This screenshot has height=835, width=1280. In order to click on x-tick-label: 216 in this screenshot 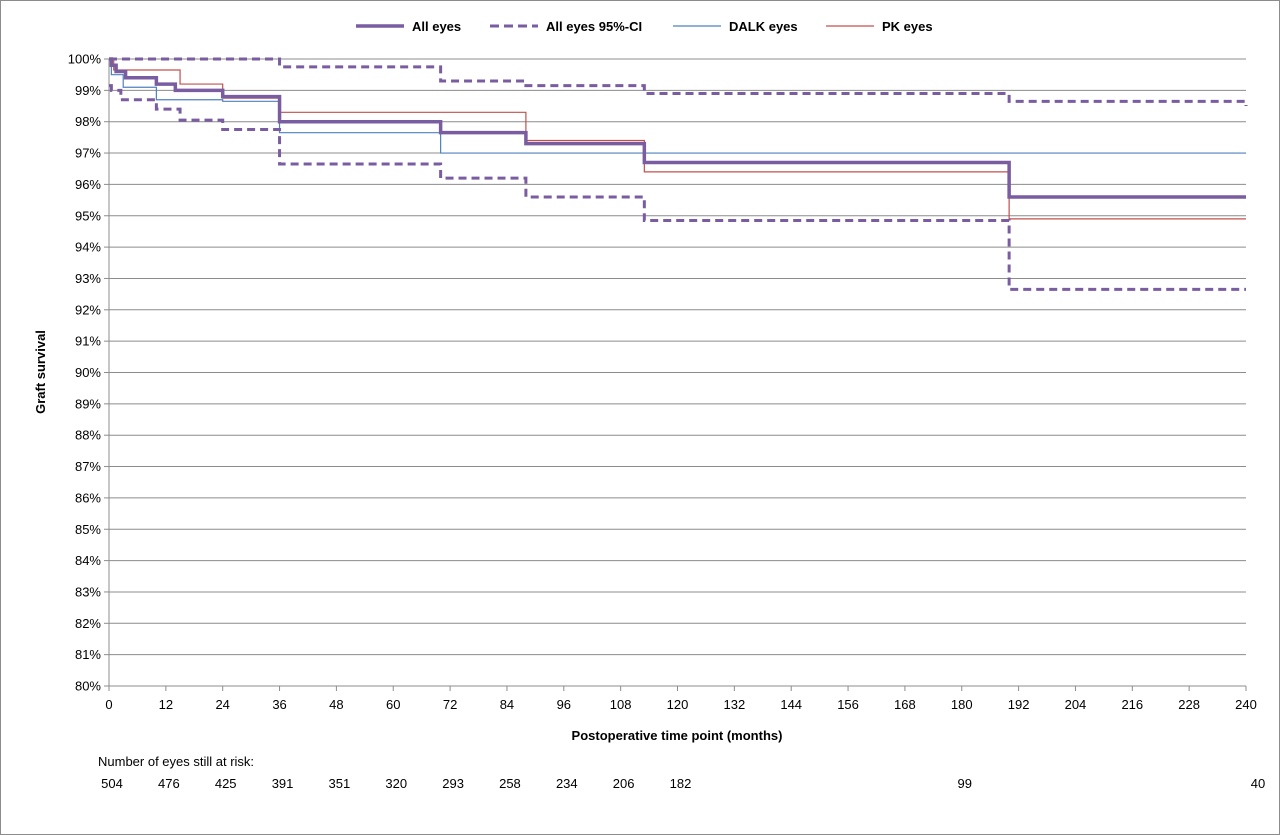, I will do `click(1132, 704)`.